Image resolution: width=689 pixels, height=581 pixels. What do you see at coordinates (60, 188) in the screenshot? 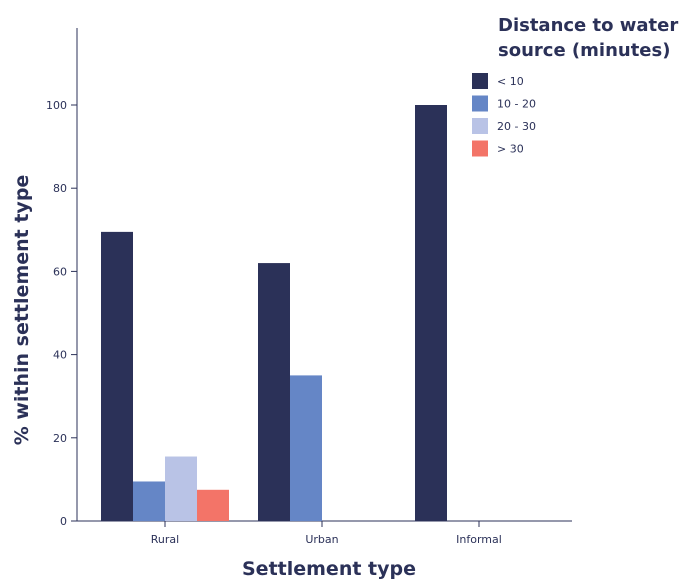
I see `y-tick-label: 80` at bounding box center [60, 188].